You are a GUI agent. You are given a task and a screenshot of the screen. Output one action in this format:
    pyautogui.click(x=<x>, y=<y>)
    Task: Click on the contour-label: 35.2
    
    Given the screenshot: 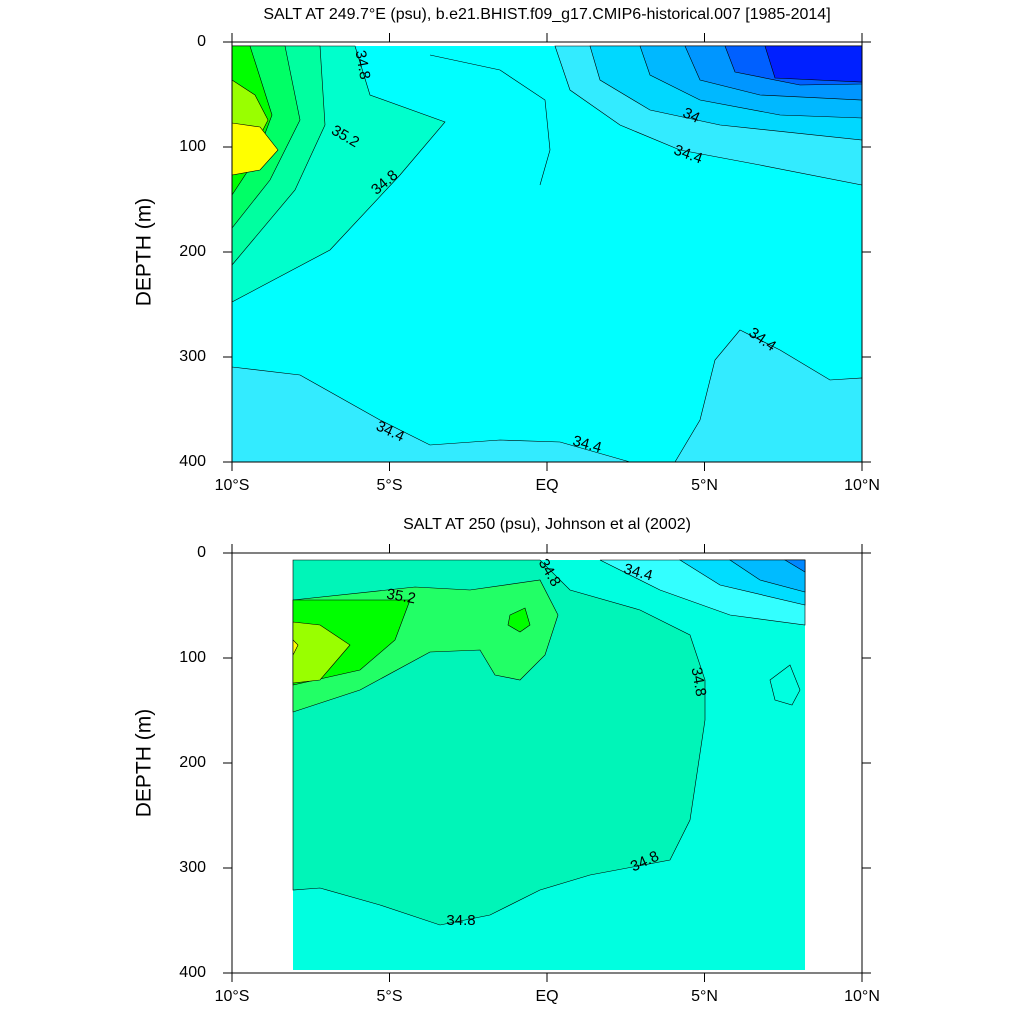 What is the action you would take?
    pyautogui.click(x=401, y=597)
    